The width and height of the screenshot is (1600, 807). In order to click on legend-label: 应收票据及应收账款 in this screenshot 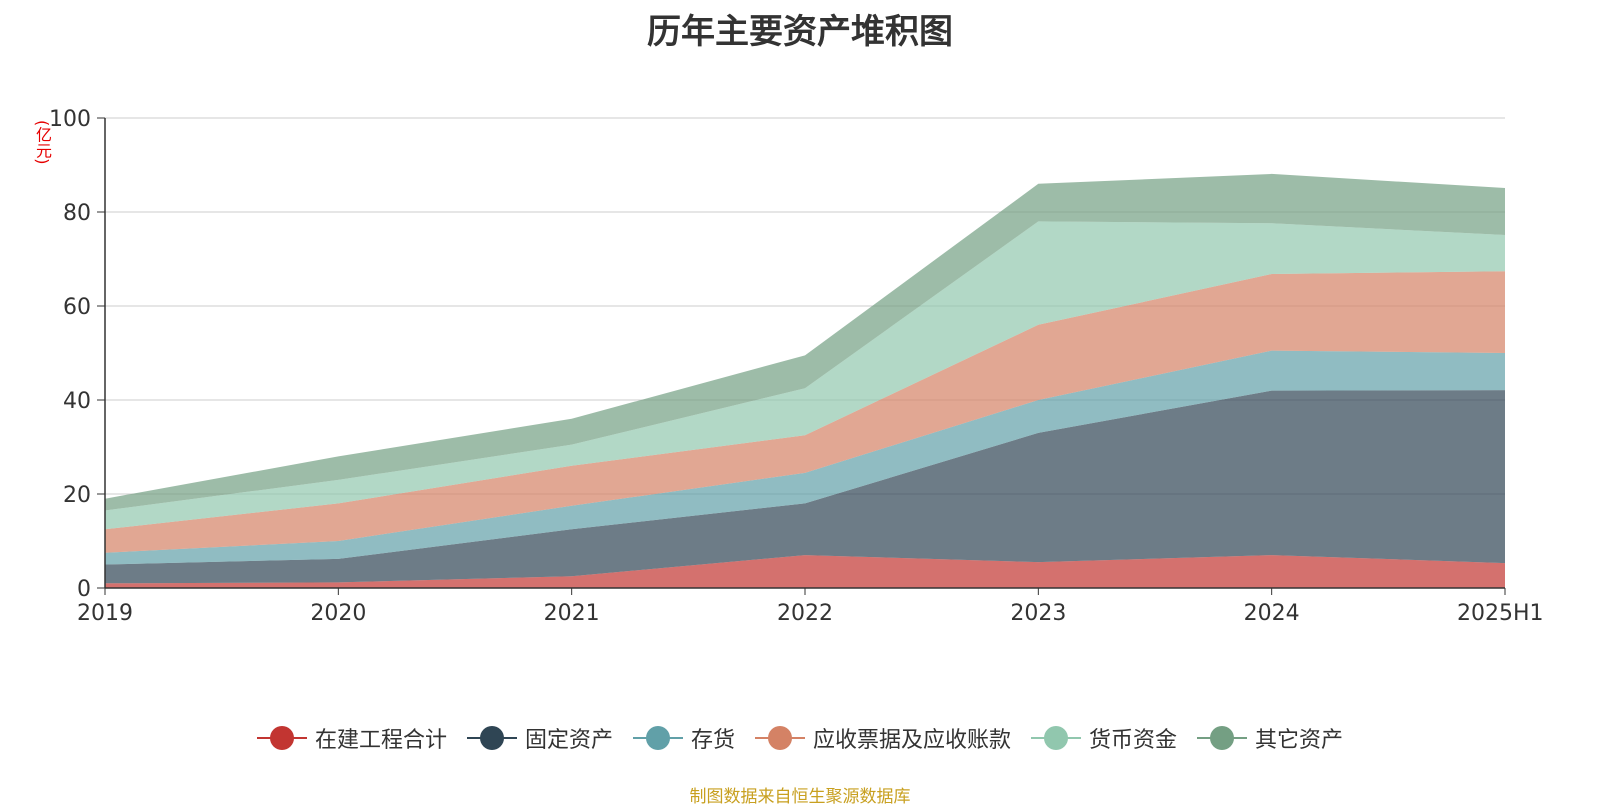, I will do `click(912, 740)`.